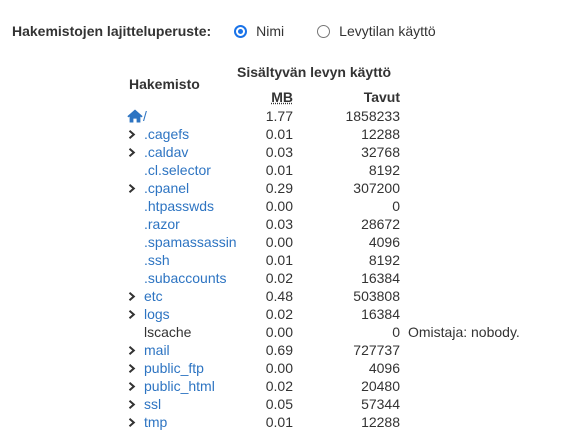 This screenshot has width=587, height=438. What do you see at coordinates (179, 206) in the screenshot?
I see `directory-link: .htpasswds` at bounding box center [179, 206].